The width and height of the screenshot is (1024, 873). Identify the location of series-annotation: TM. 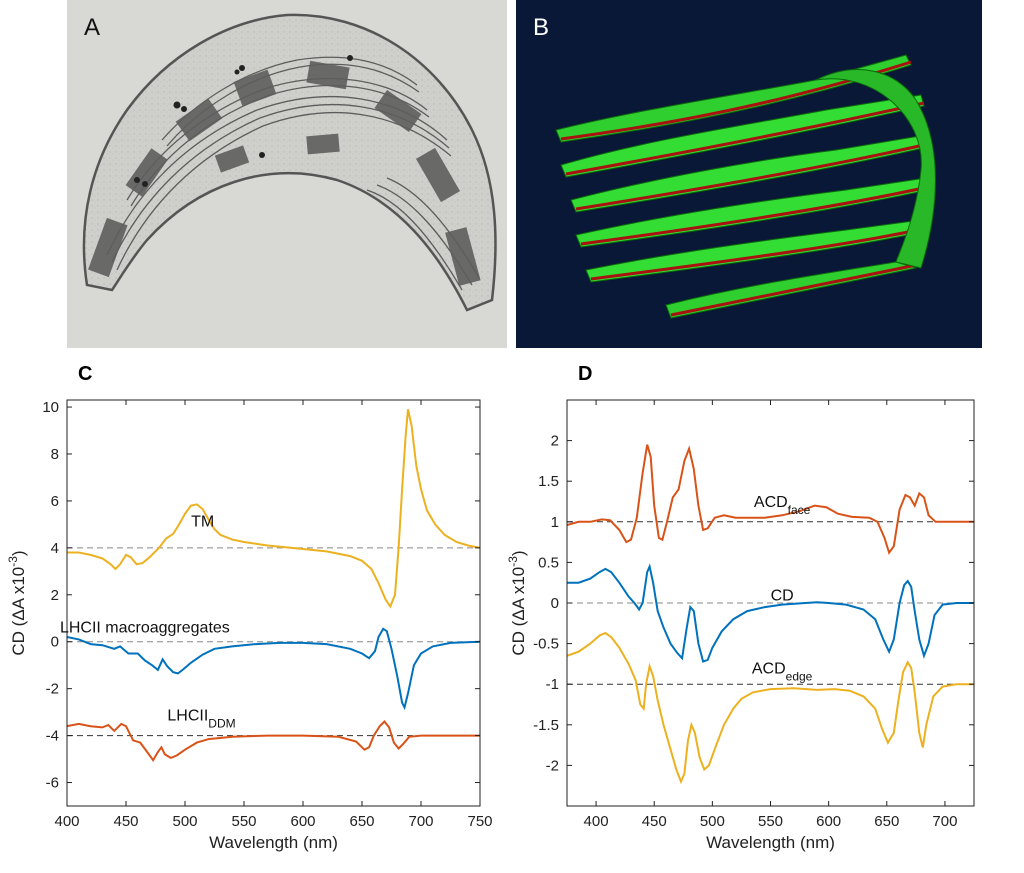
(202, 522).